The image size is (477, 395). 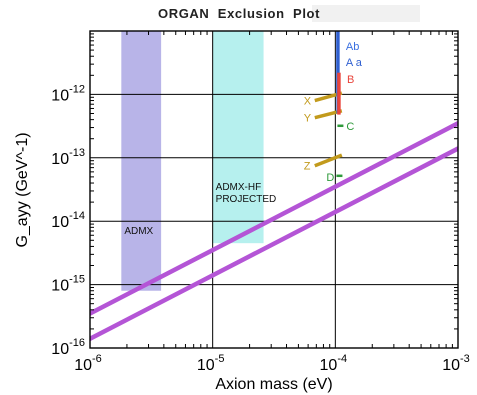 What do you see at coordinates (342, 359) in the screenshot?
I see `x-tick-exponent: -4` at bounding box center [342, 359].